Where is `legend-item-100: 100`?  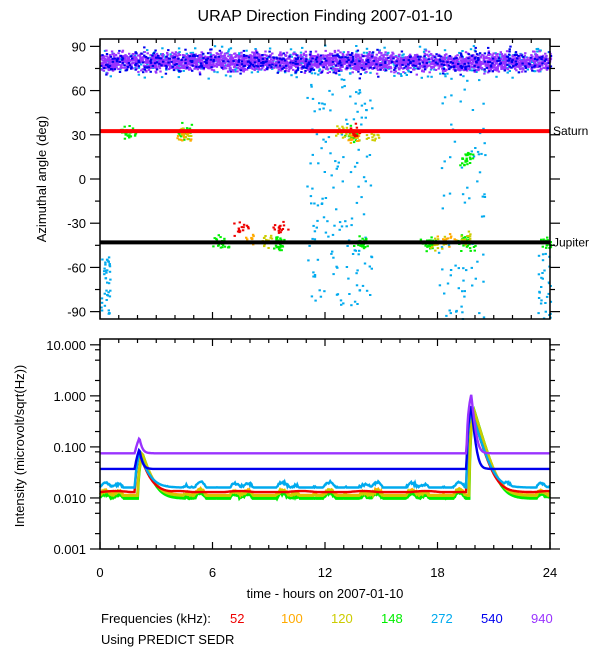 legend-item-100: 100 is located at coordinates (292, 618).